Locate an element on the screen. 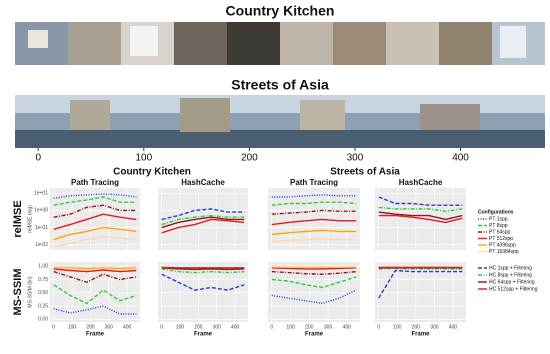 Image resolution: width=550 pixels, height=354 pixels. row-label: relMSE is located at coordinates (18, 218).